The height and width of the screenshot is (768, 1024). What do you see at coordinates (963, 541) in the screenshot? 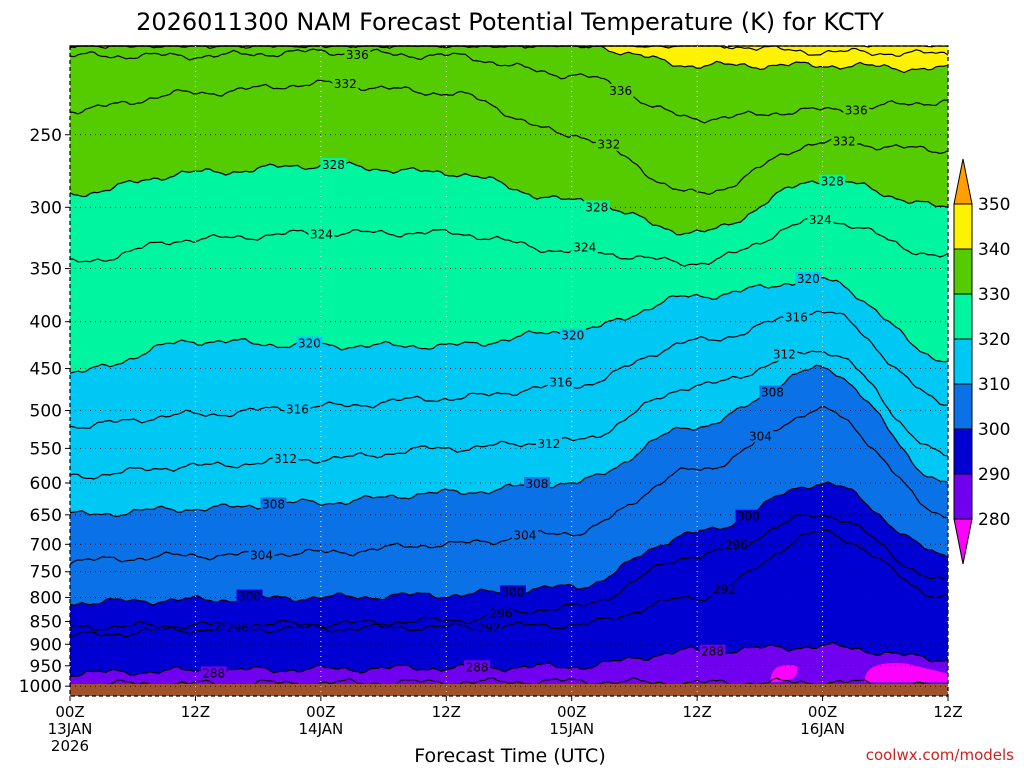
I see `colorbar-under-triangle` at bounding box center [963, 541].